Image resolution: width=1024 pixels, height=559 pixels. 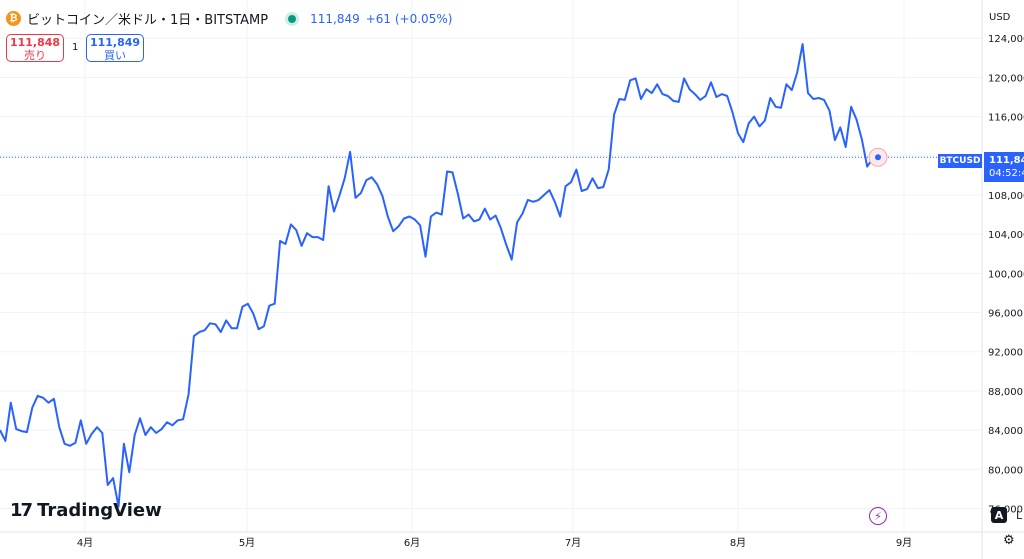 I want to click on y-tick-label: 124,000, so click(x=1006, y=39).